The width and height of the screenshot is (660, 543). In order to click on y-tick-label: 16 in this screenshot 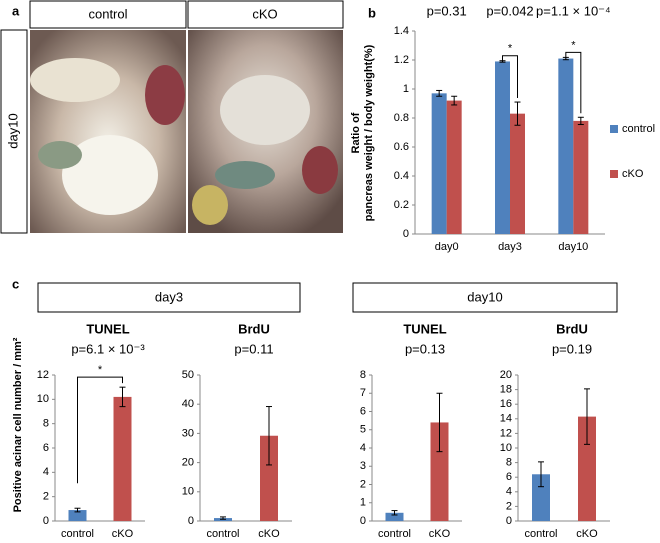, I will do `click(506, 404)`.